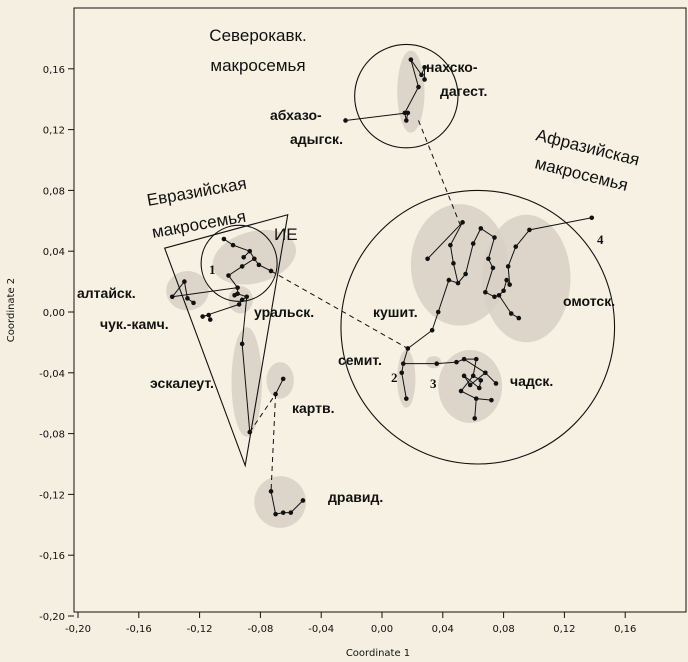 The width and height of the screenshot is (688, 662). What do you see at coordinates (589, 301) in the screenshot?
I see `family-label: омотск.` at bounding box center [589, 301].